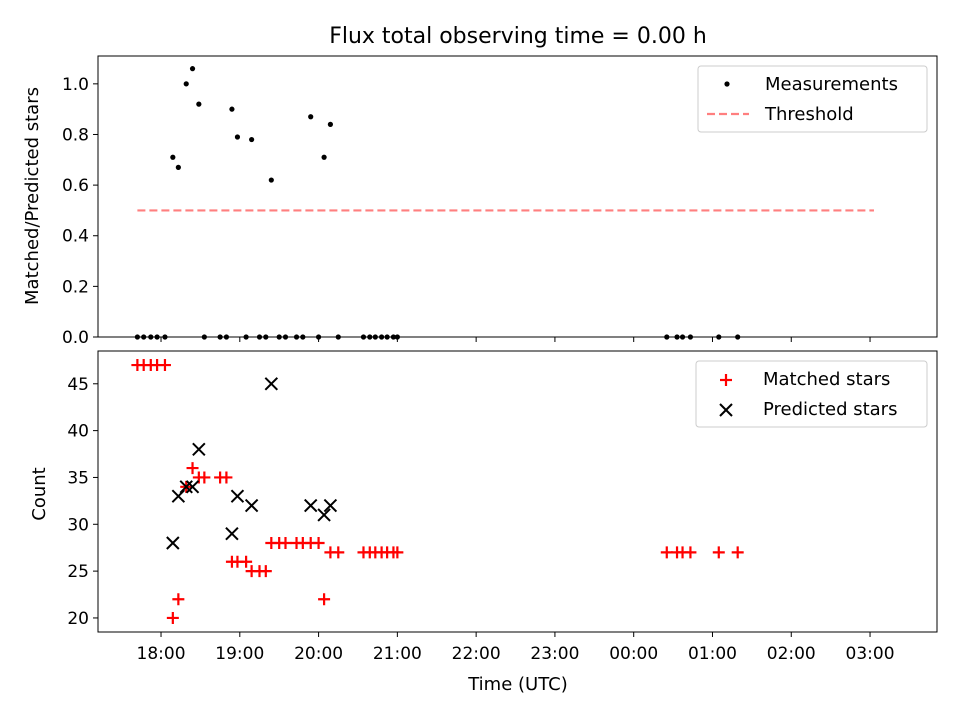 This screenshot has width=960, height=720. I want to click on x-tick-label: 22:00, so click(476, 654).